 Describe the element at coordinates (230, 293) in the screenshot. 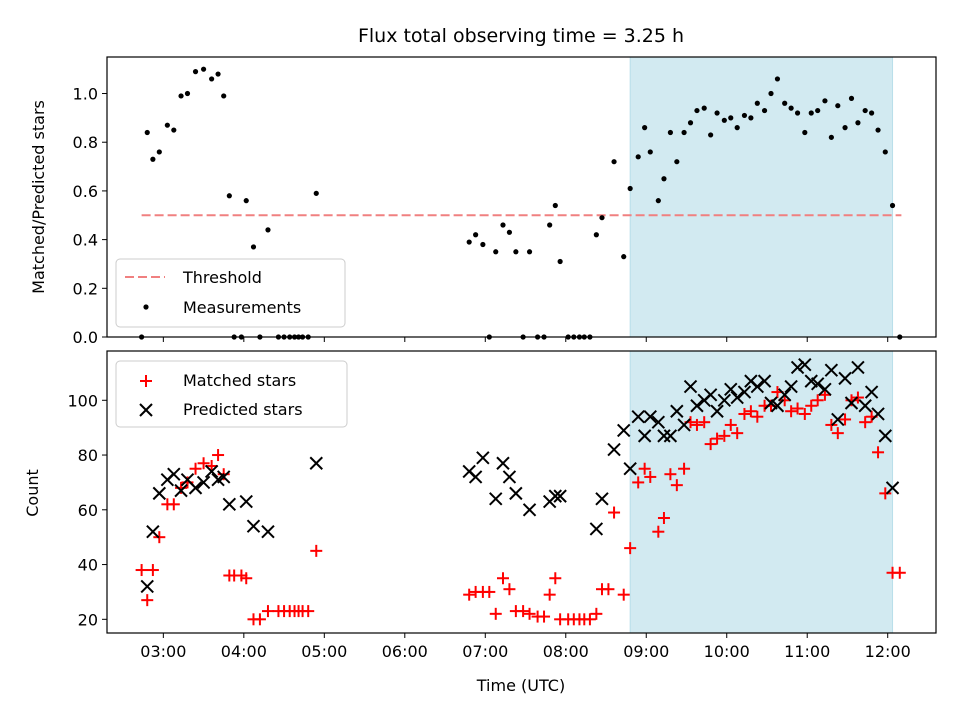

I see `top-legend-box` at that location.